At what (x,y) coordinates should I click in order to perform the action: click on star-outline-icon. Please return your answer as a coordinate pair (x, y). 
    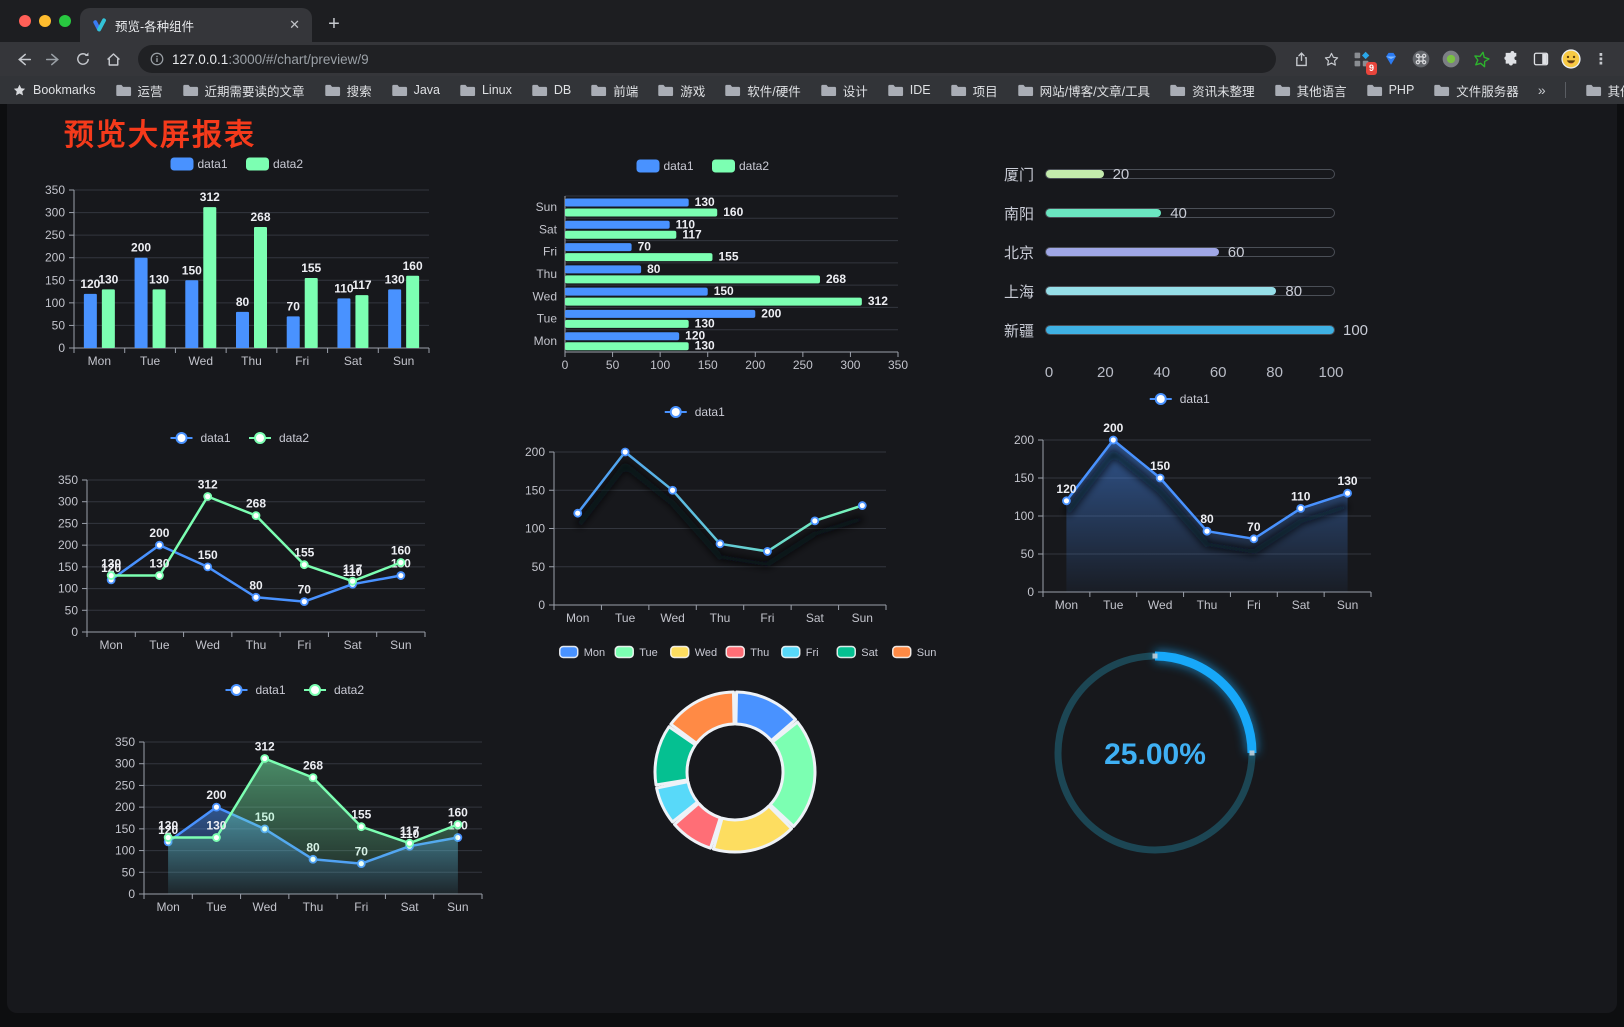
    Looking at the image, I should click on (1331, 59).